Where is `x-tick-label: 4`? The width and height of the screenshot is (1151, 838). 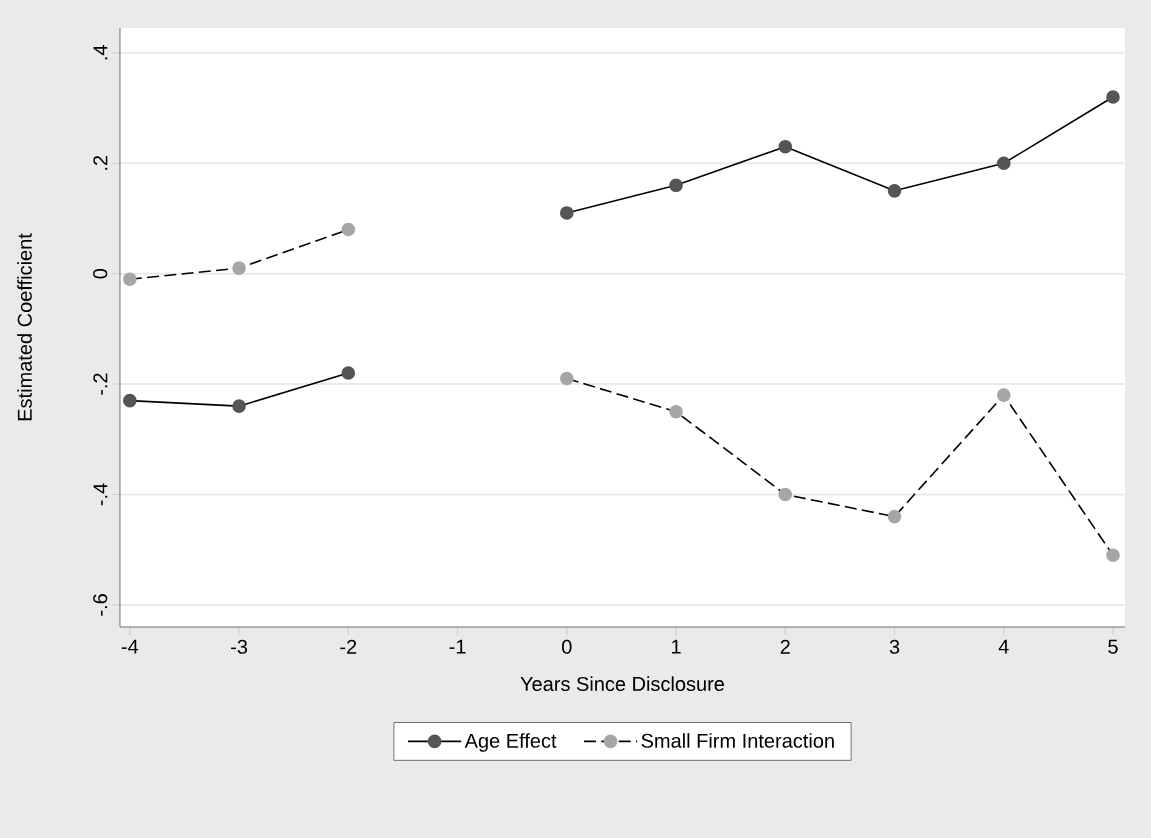
x-tick-label: 4 is located at coordinates (1003, 646).